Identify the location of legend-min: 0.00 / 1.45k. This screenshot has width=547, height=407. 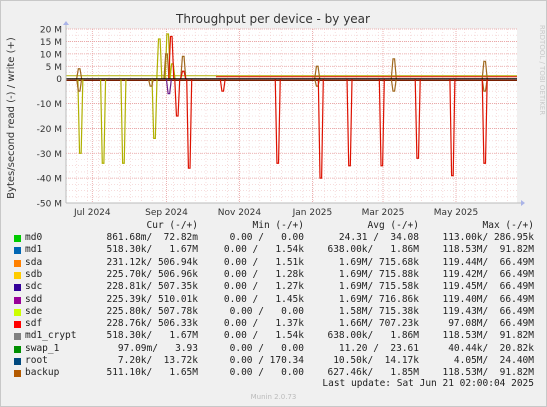
(263, 299).